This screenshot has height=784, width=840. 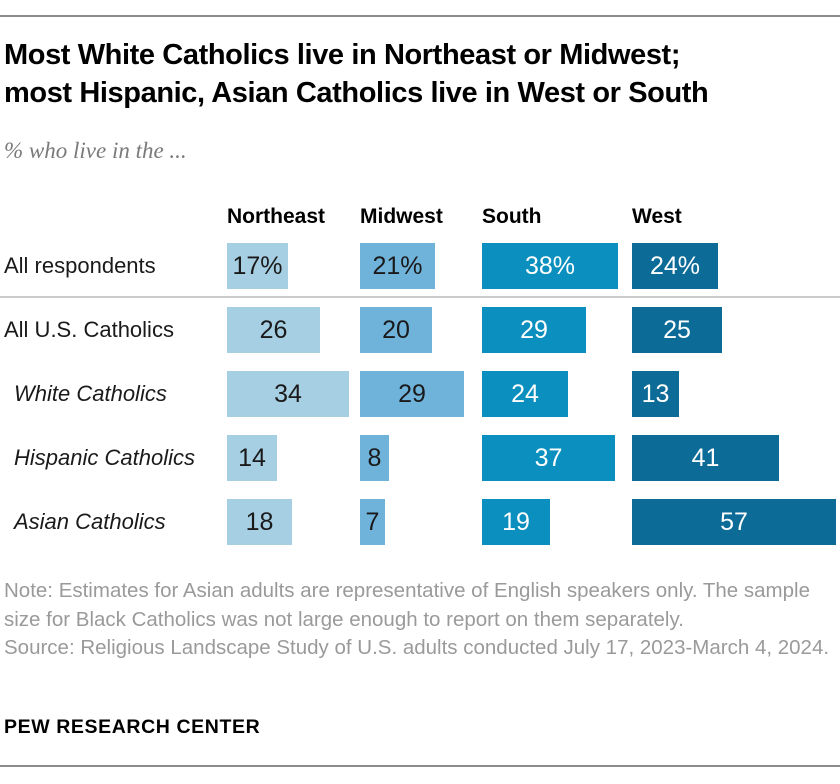 I want to click on bar-hispanic-catholics-south: 37, so click(x=548, y=458).